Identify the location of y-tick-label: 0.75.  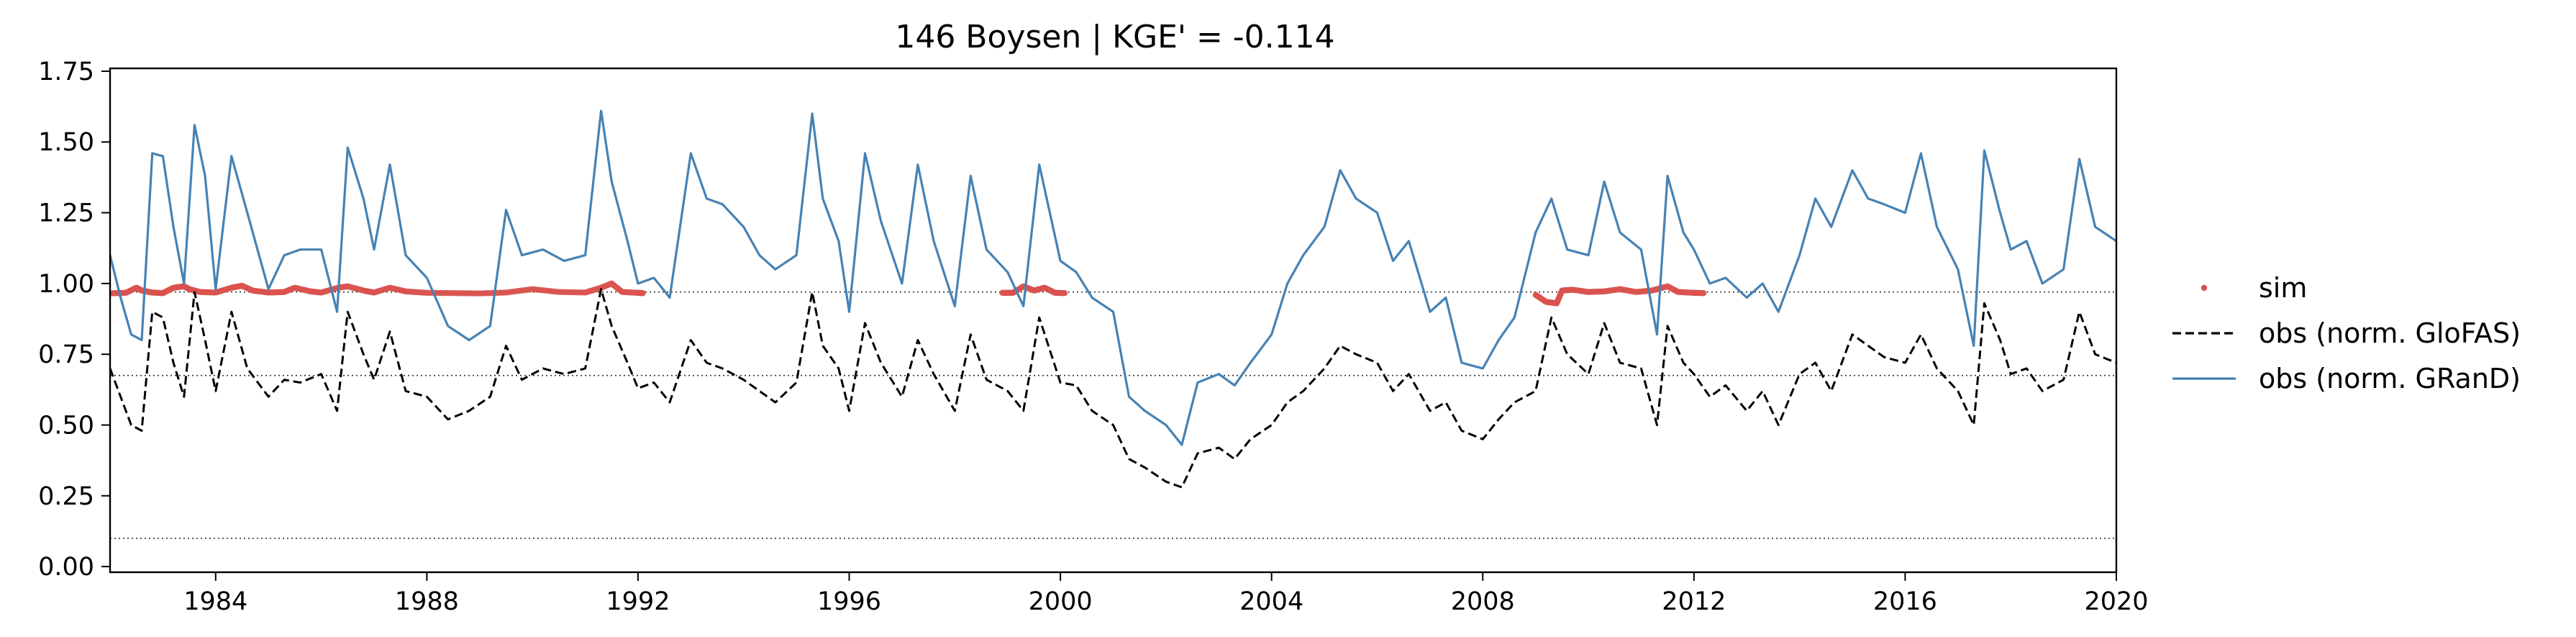
(66, 355).